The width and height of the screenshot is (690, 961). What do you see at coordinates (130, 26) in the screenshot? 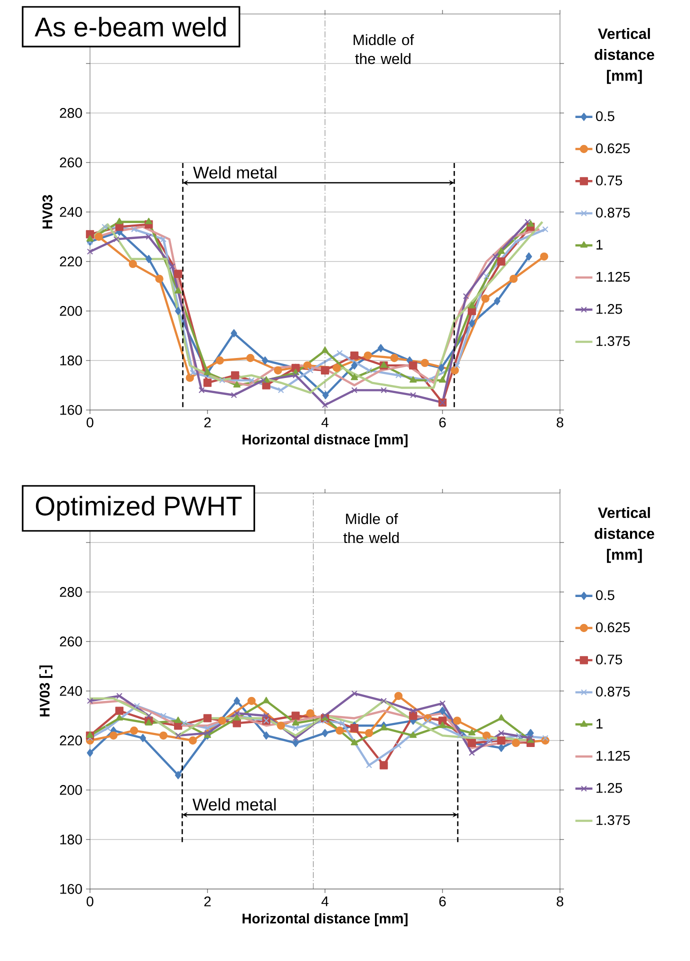
I see `chart-title: As e-beam weld` at bounding box center [130, 26].